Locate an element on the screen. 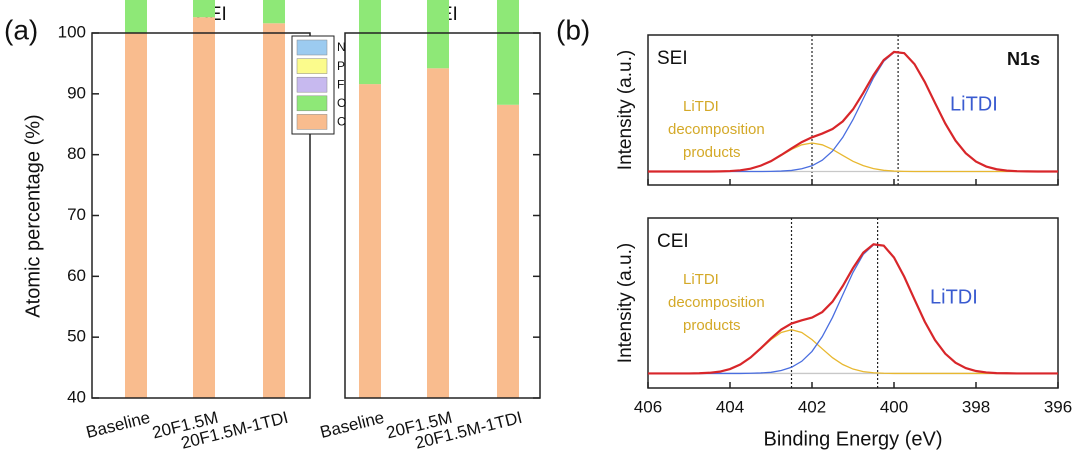 Image resolution: width=1080 pixels, height=458 pixels. legend-label: P is located at coordinates (341, 66).